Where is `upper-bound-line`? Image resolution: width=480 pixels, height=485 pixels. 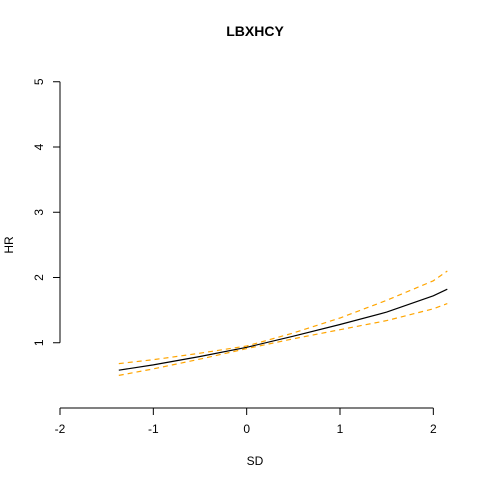 upper-bound-line is located at coordinates (283, 317).